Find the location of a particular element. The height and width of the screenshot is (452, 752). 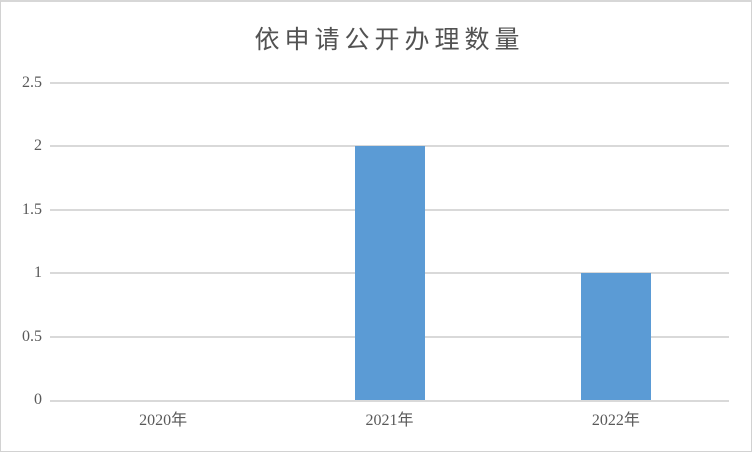

gridline is located at coordinates (389, 83).